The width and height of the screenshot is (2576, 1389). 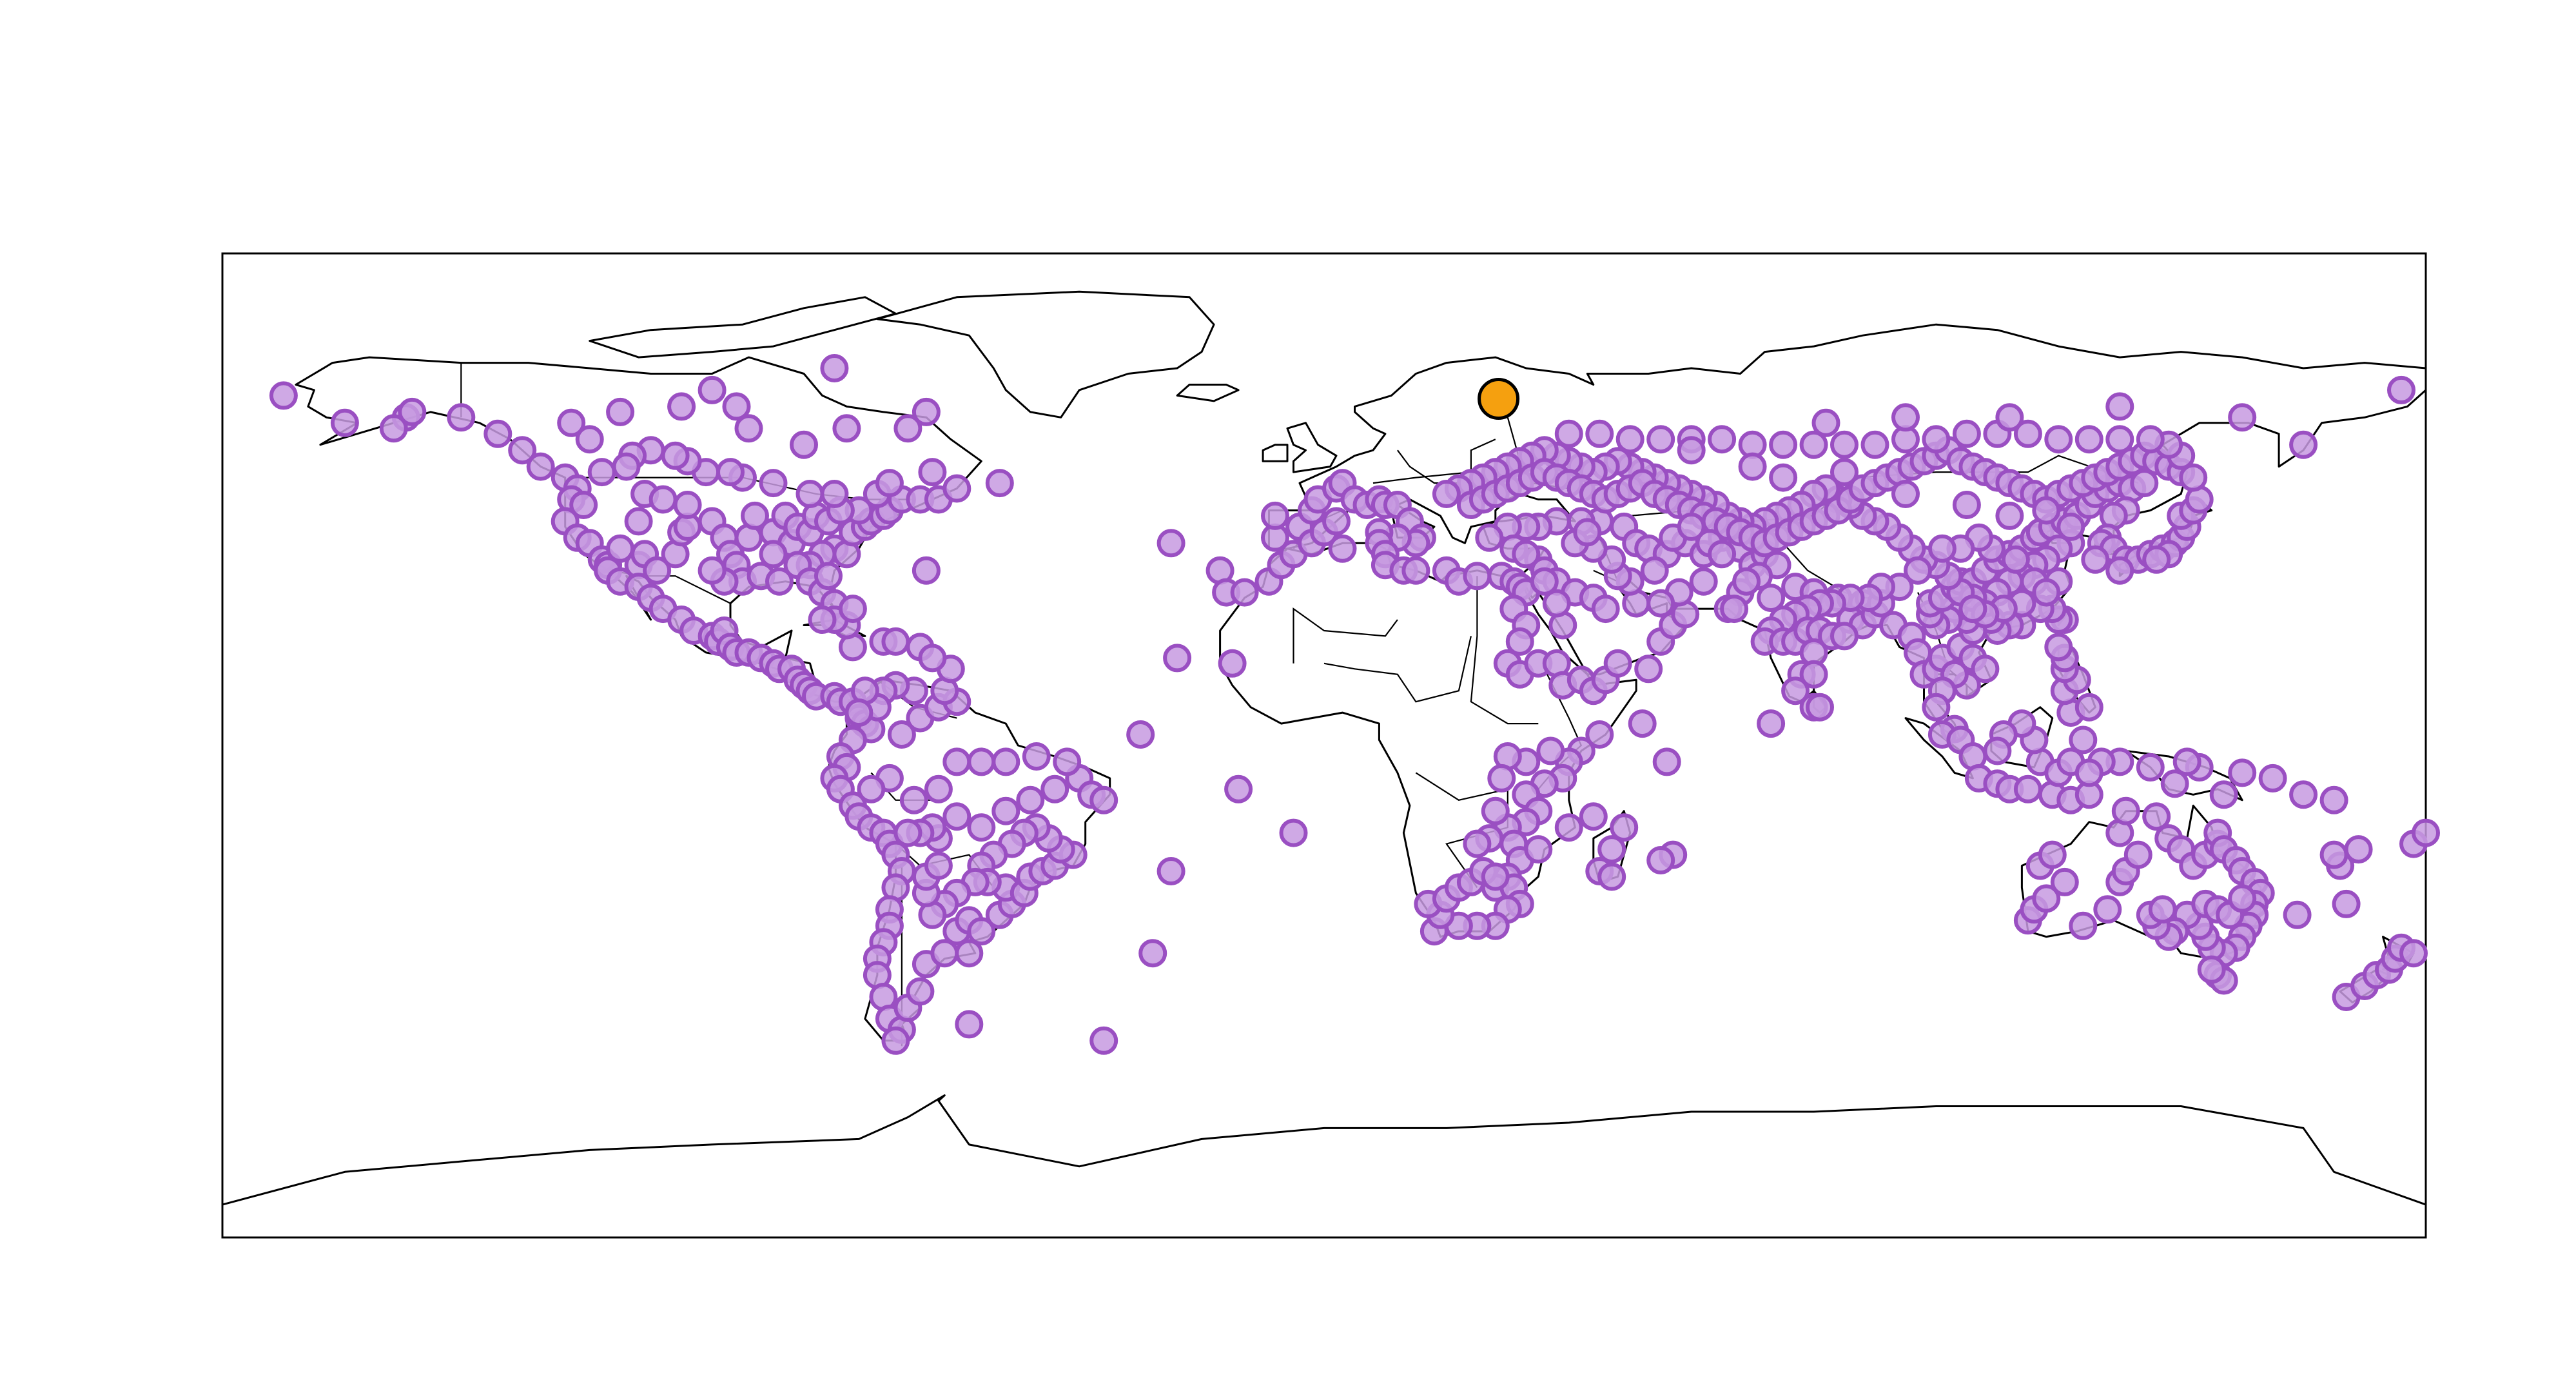 I want to click on greenland-land, so click(x=1045, y=355).